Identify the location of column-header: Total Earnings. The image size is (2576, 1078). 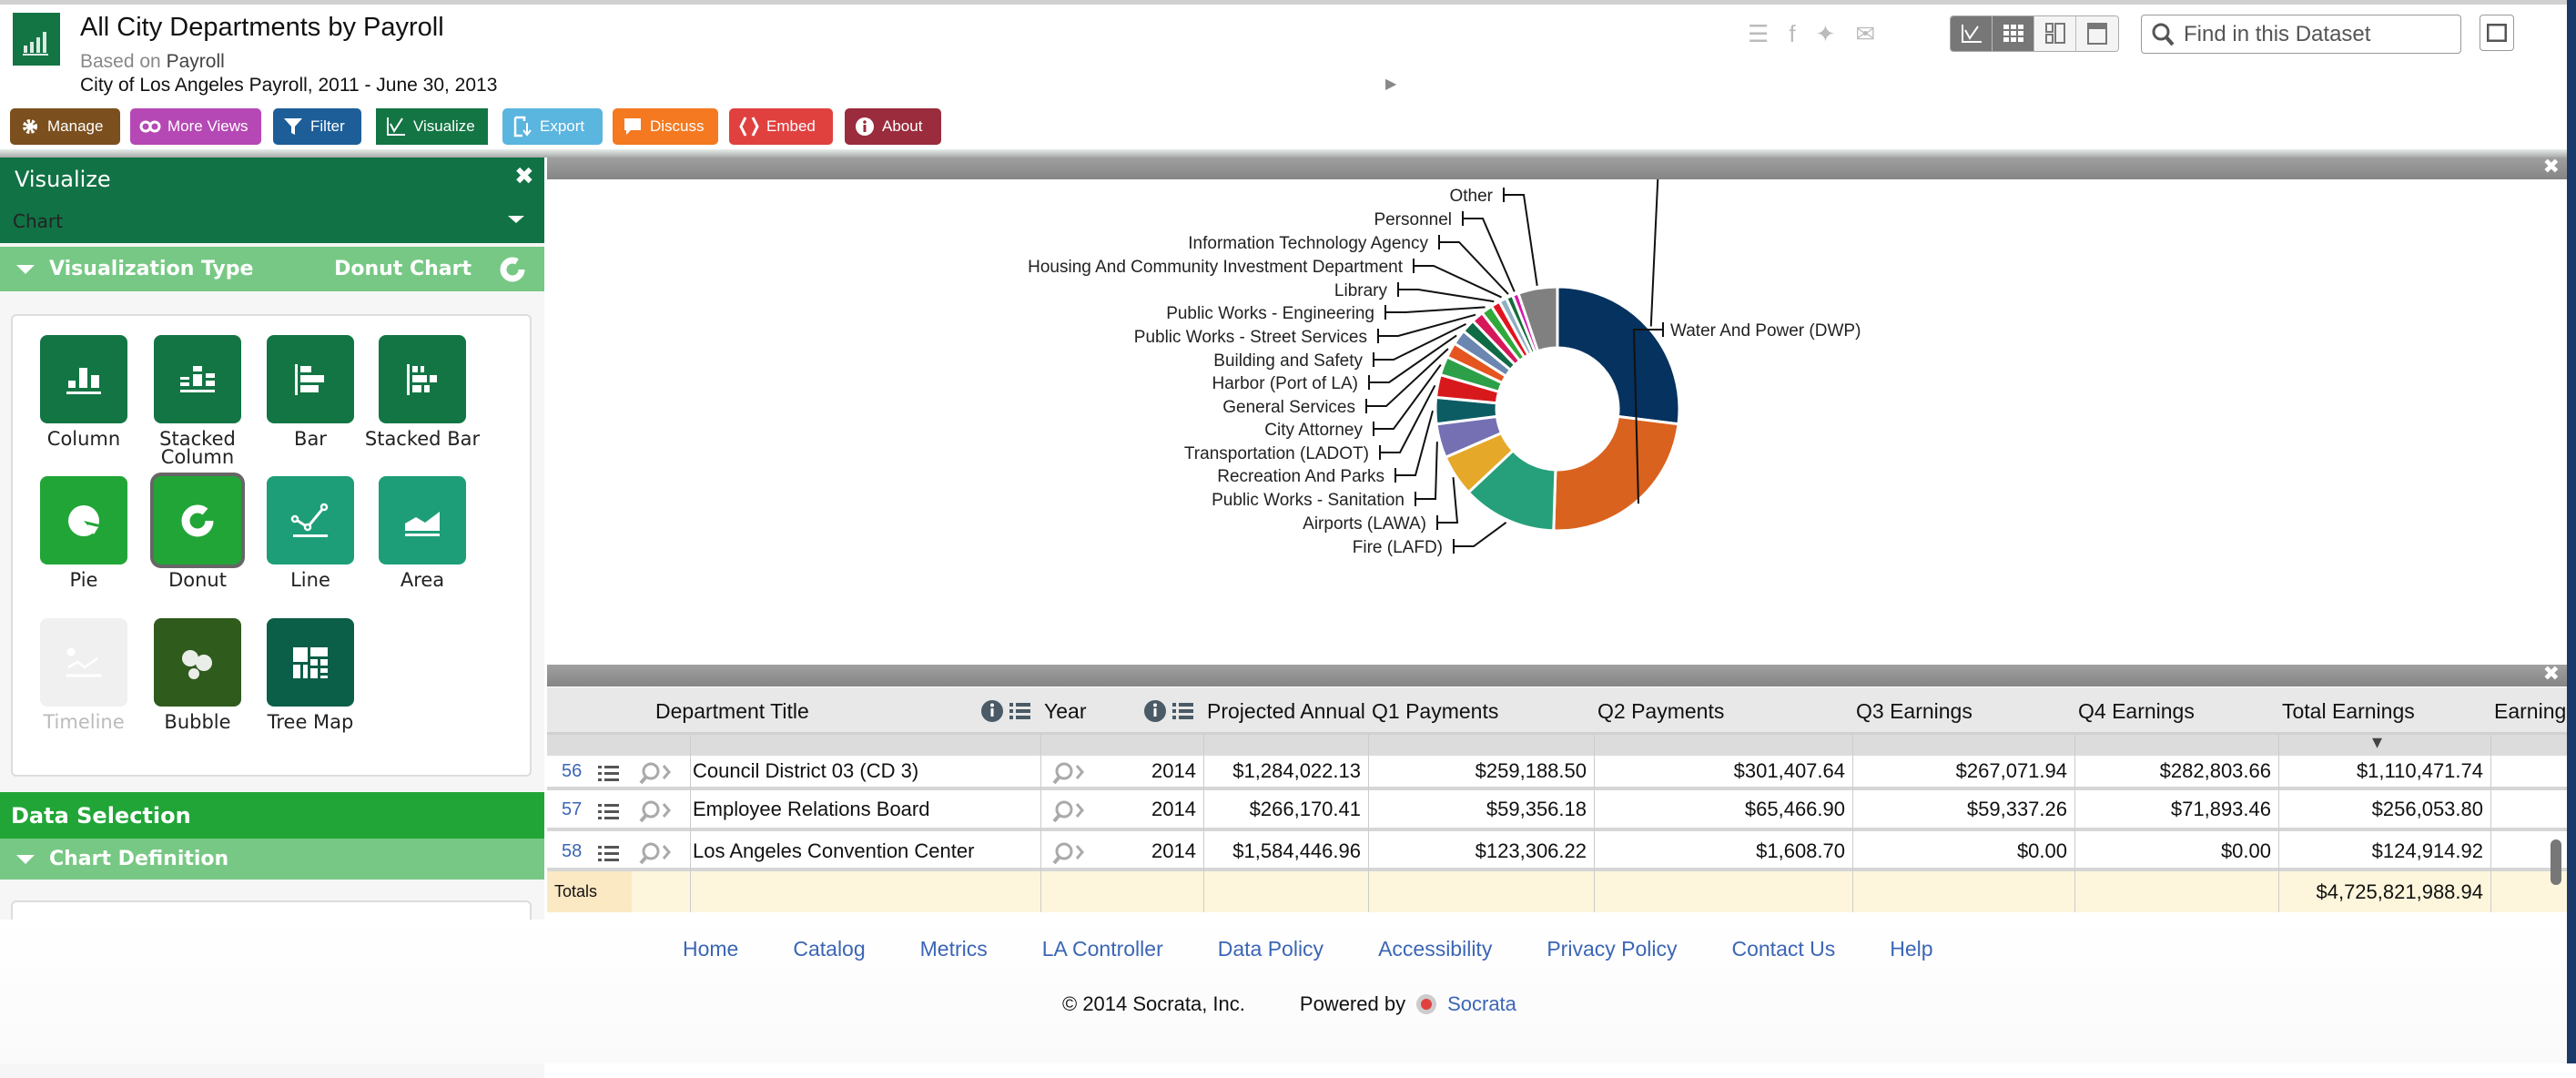
(2348, 710).